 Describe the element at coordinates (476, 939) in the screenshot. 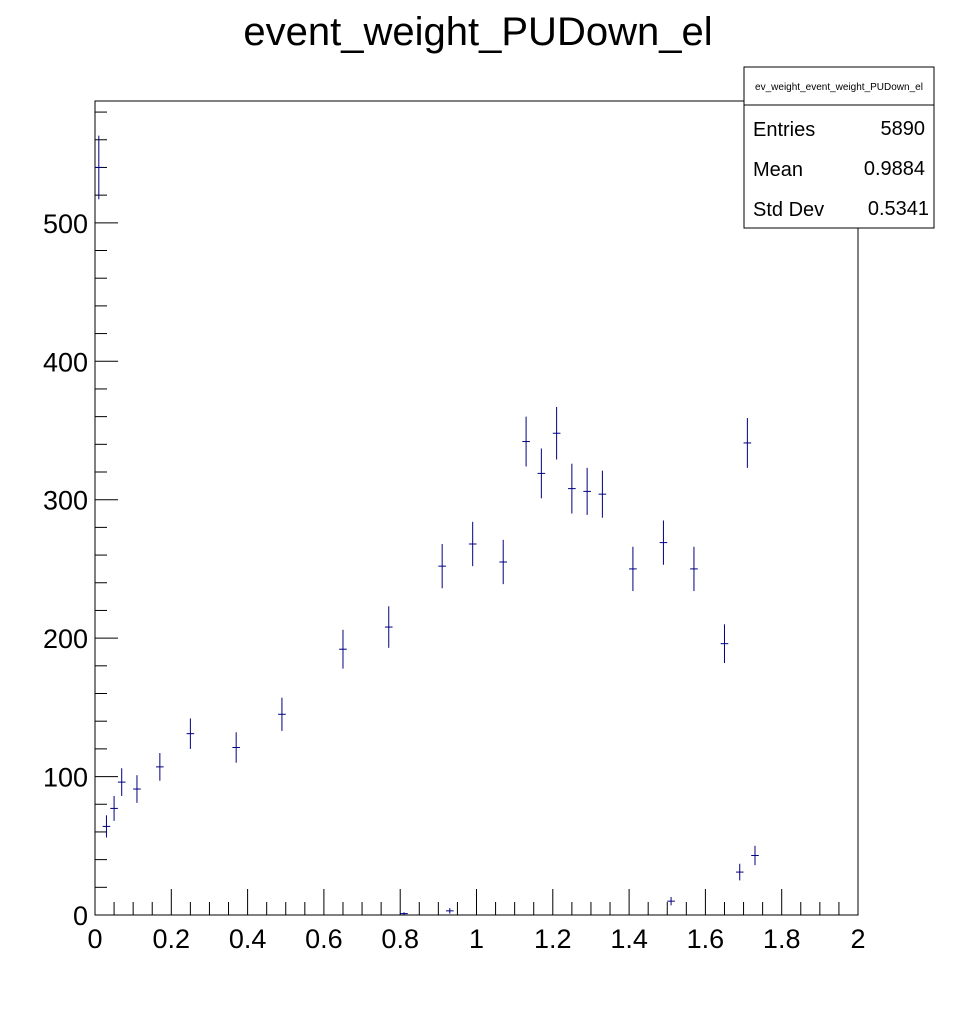

I see `x-tick-label: 1` at that location.